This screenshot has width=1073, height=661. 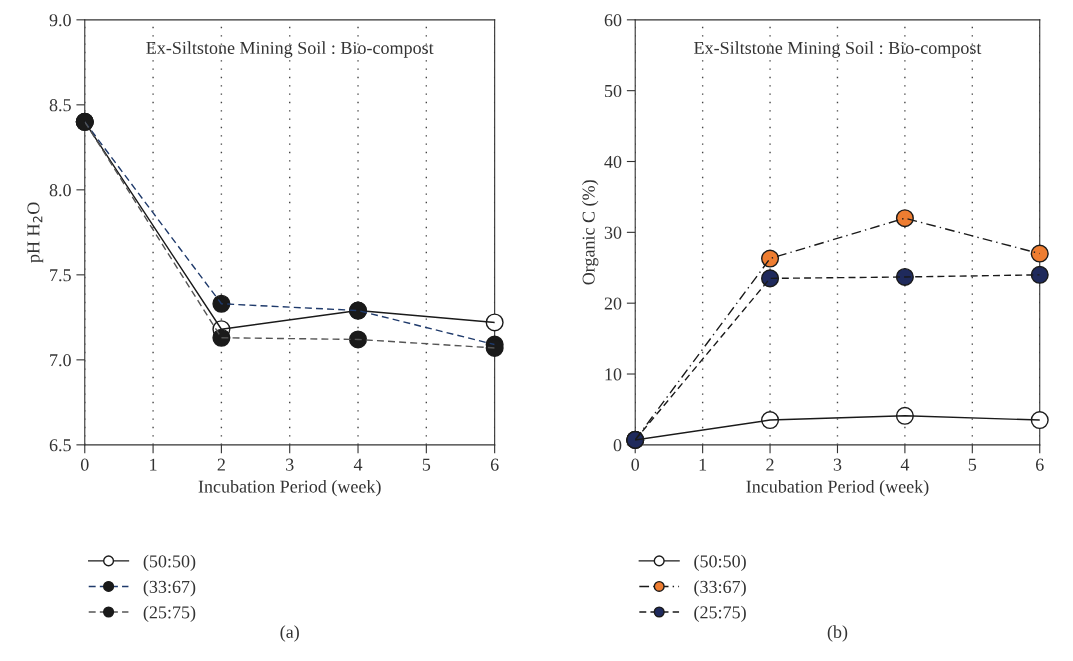 I want to click on y-tick-label: 50, so click(x=613, y=91).